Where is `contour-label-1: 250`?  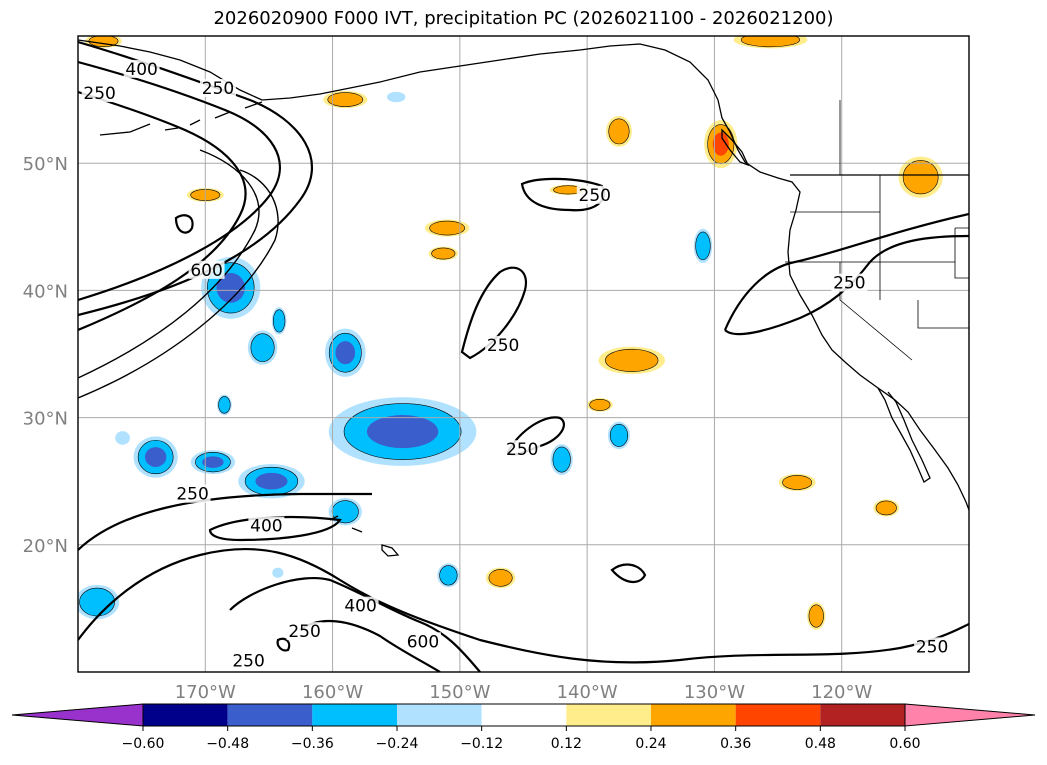 contour-label-1: 250 is located at coordinates (99, 94).